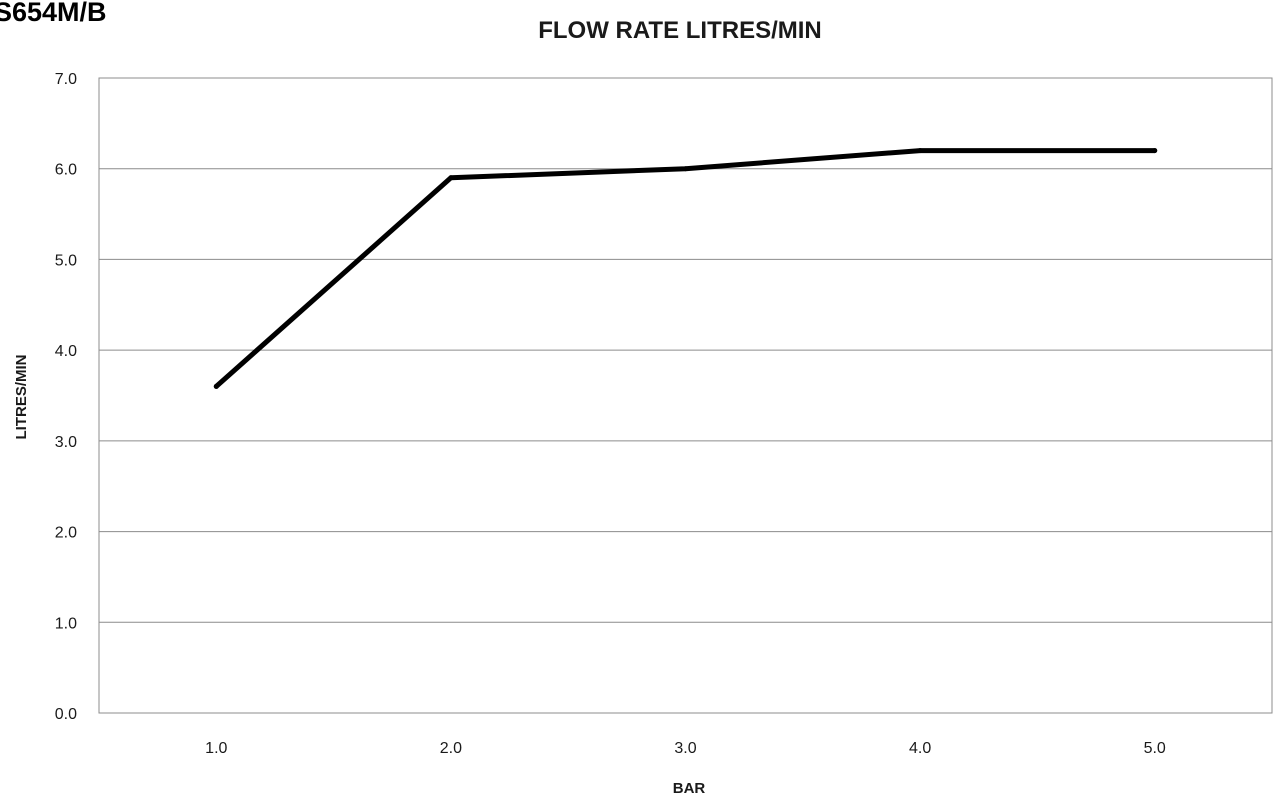 This screenshot has height=800, width=1279. What do you see at coordinates (53, 13) in the screenshot?
I see `model-label: S654M/B` at bounding box center [53, 13].